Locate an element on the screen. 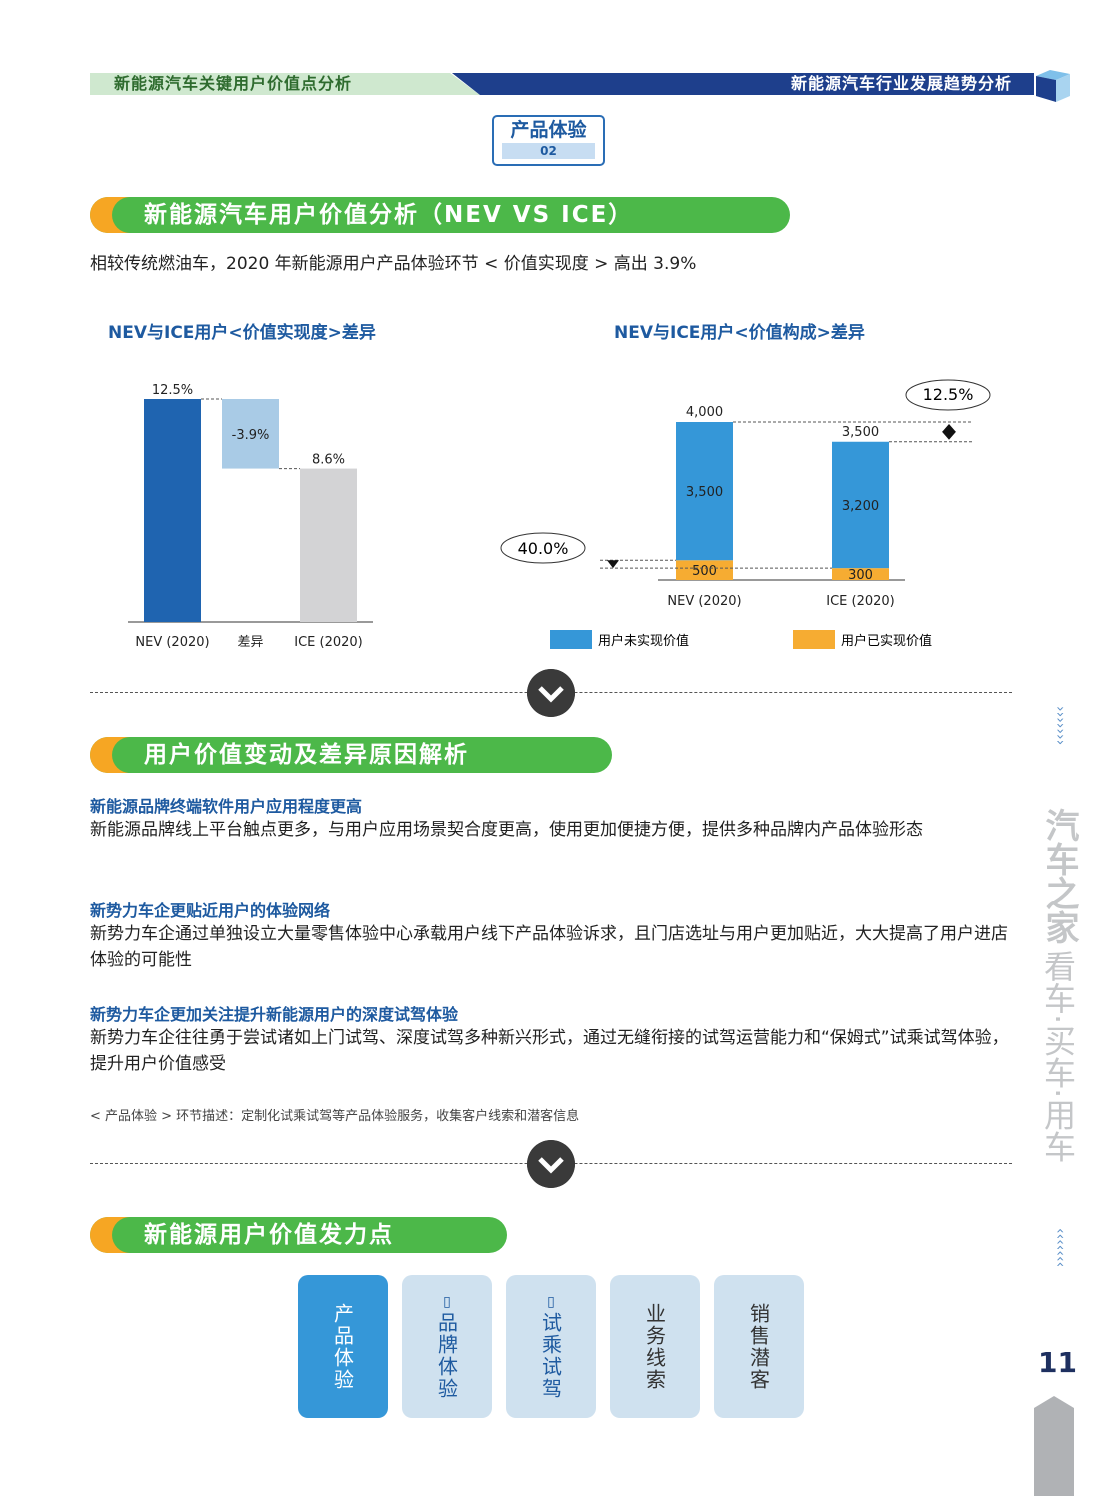  annotation-label: 12.5% is located at coordinates (948, 394).